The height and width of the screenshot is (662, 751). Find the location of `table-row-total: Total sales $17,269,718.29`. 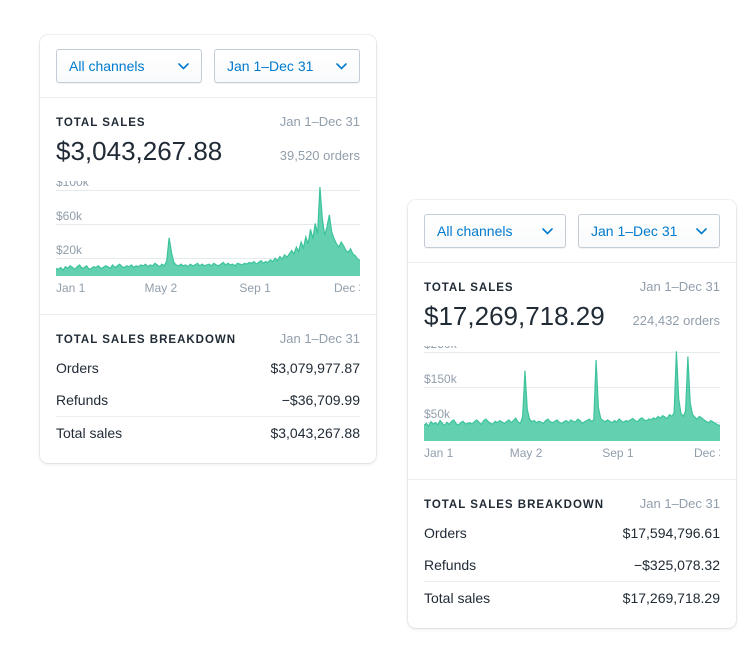

table-row-total: Total sales $17,269,718.29 is located at coordinates (572, 597).